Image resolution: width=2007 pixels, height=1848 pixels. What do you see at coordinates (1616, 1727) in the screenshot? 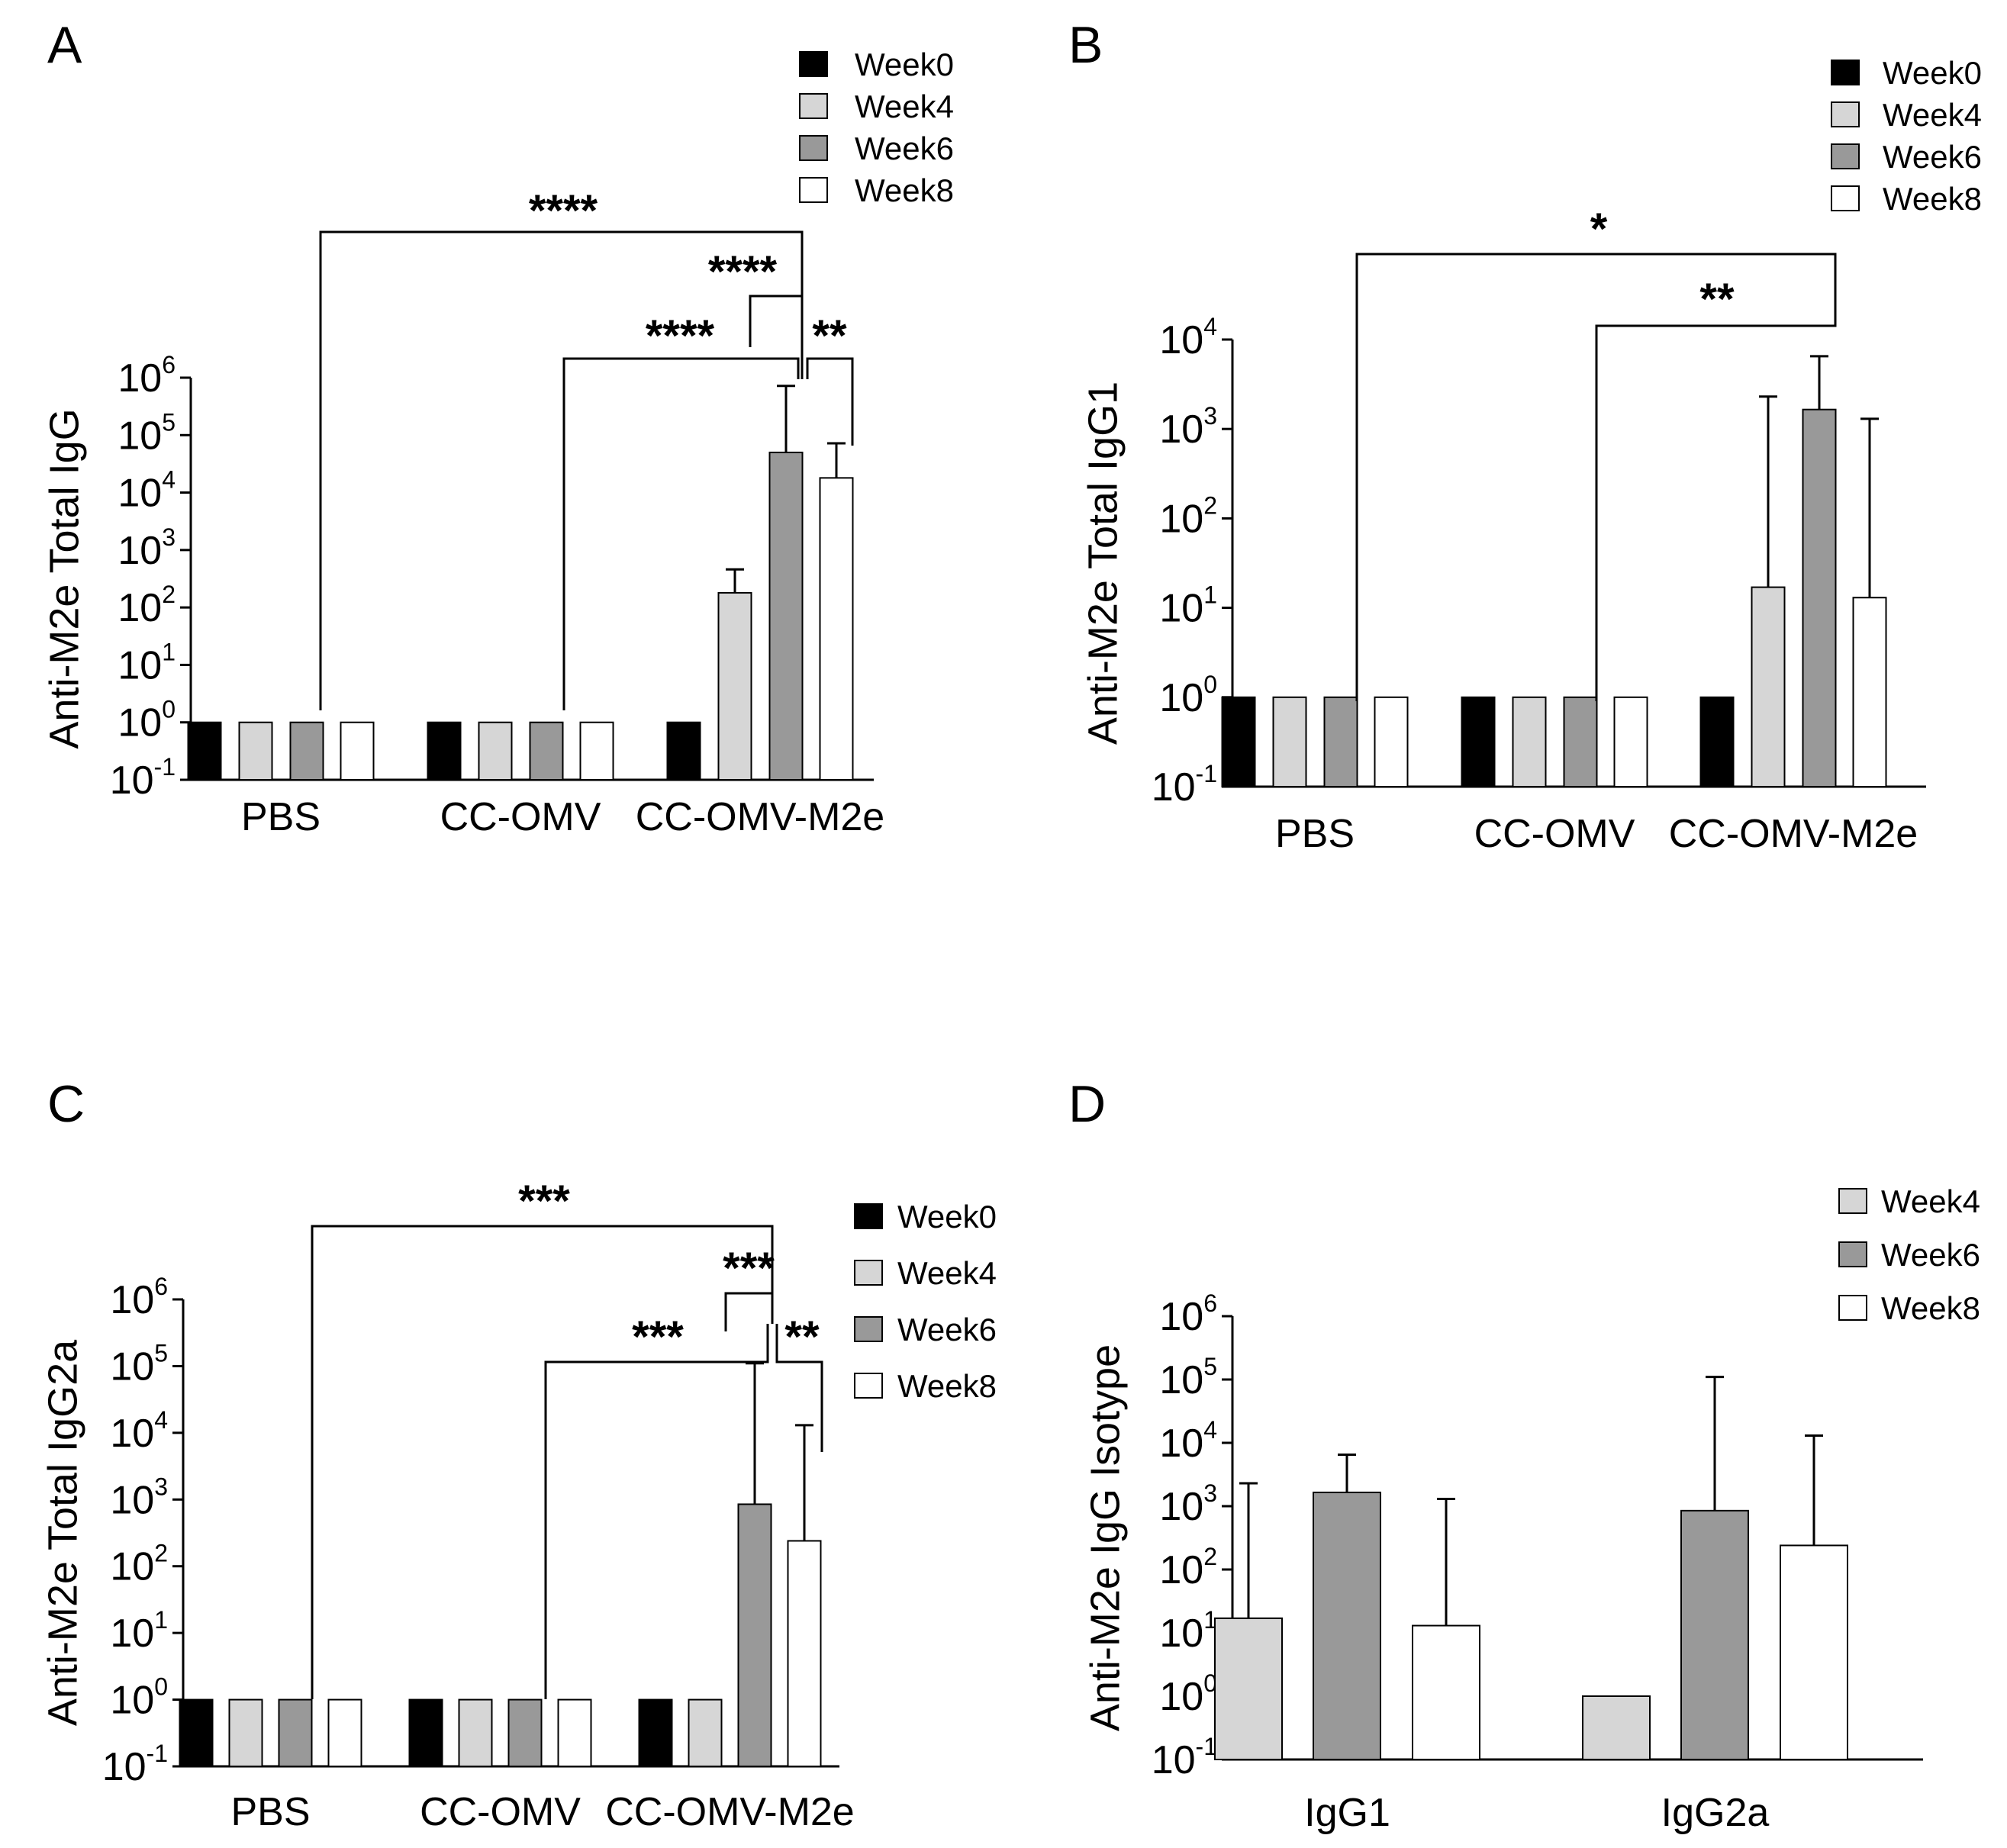
I see `bar-week4-igg2a` at bounding box center [1616, 1727].